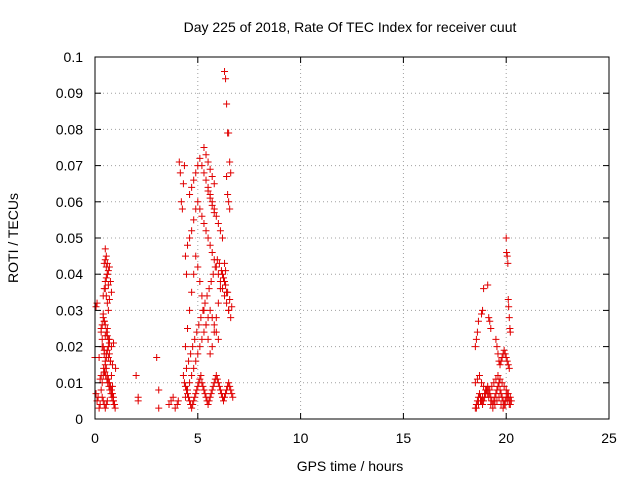 This screenshot has height=480, width=640. Describe the element at coordinates (69, 166) in the screenshot. I see `y-tick-label: 0.07` at that location.